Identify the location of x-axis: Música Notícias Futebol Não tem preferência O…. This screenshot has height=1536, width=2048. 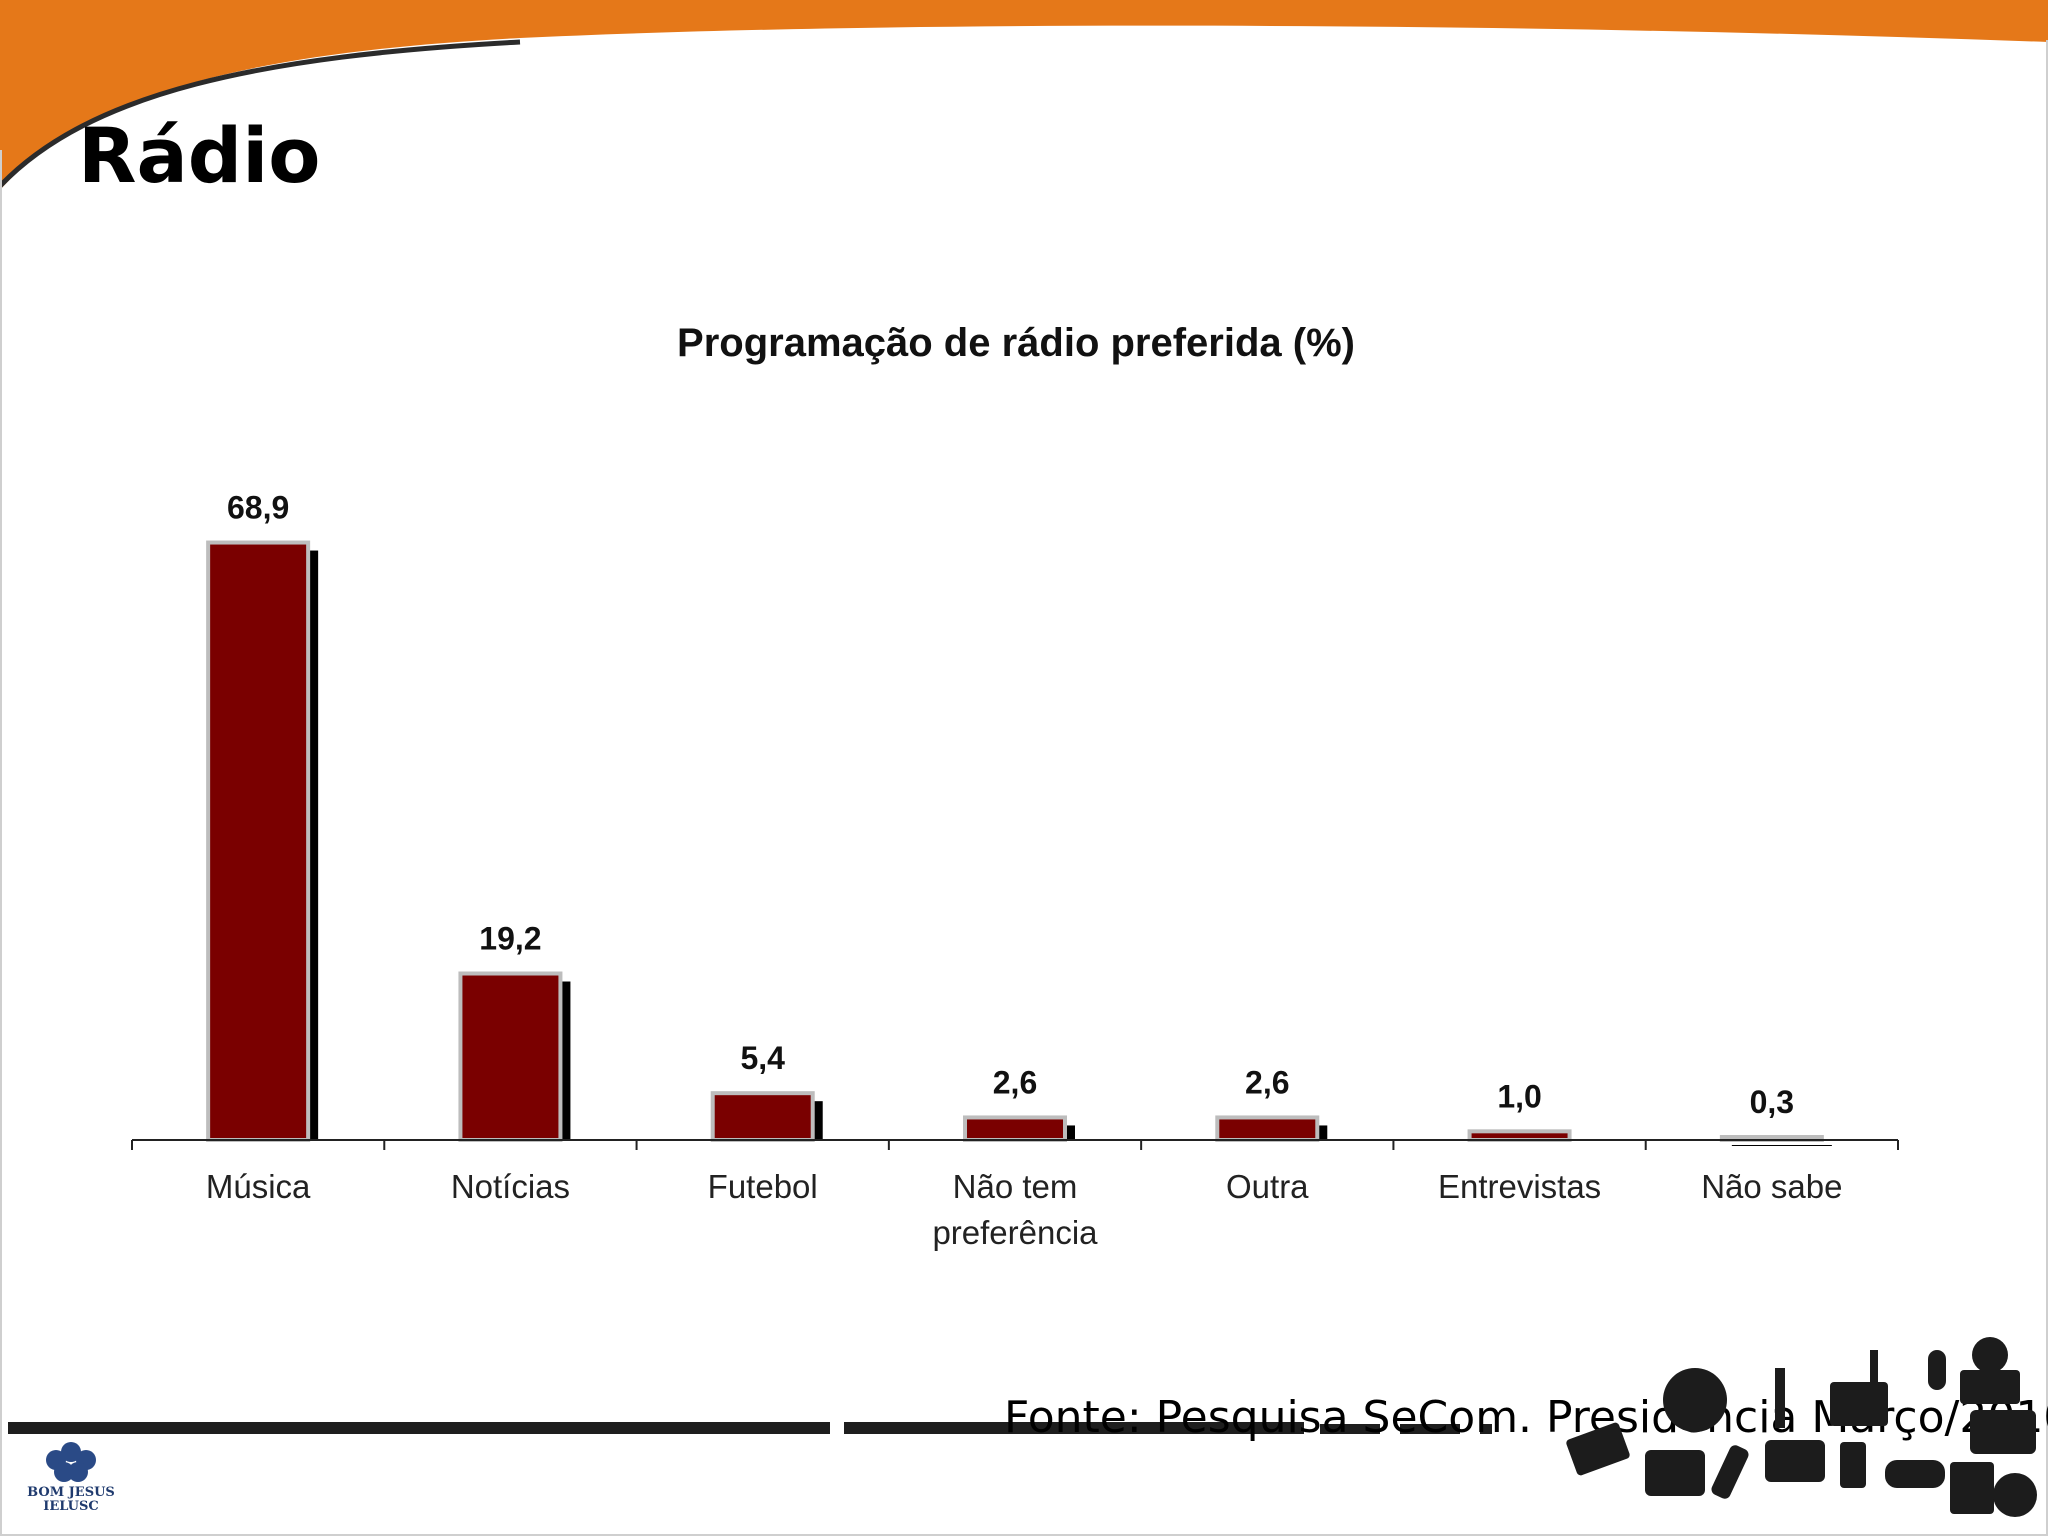
(1015, 1195).